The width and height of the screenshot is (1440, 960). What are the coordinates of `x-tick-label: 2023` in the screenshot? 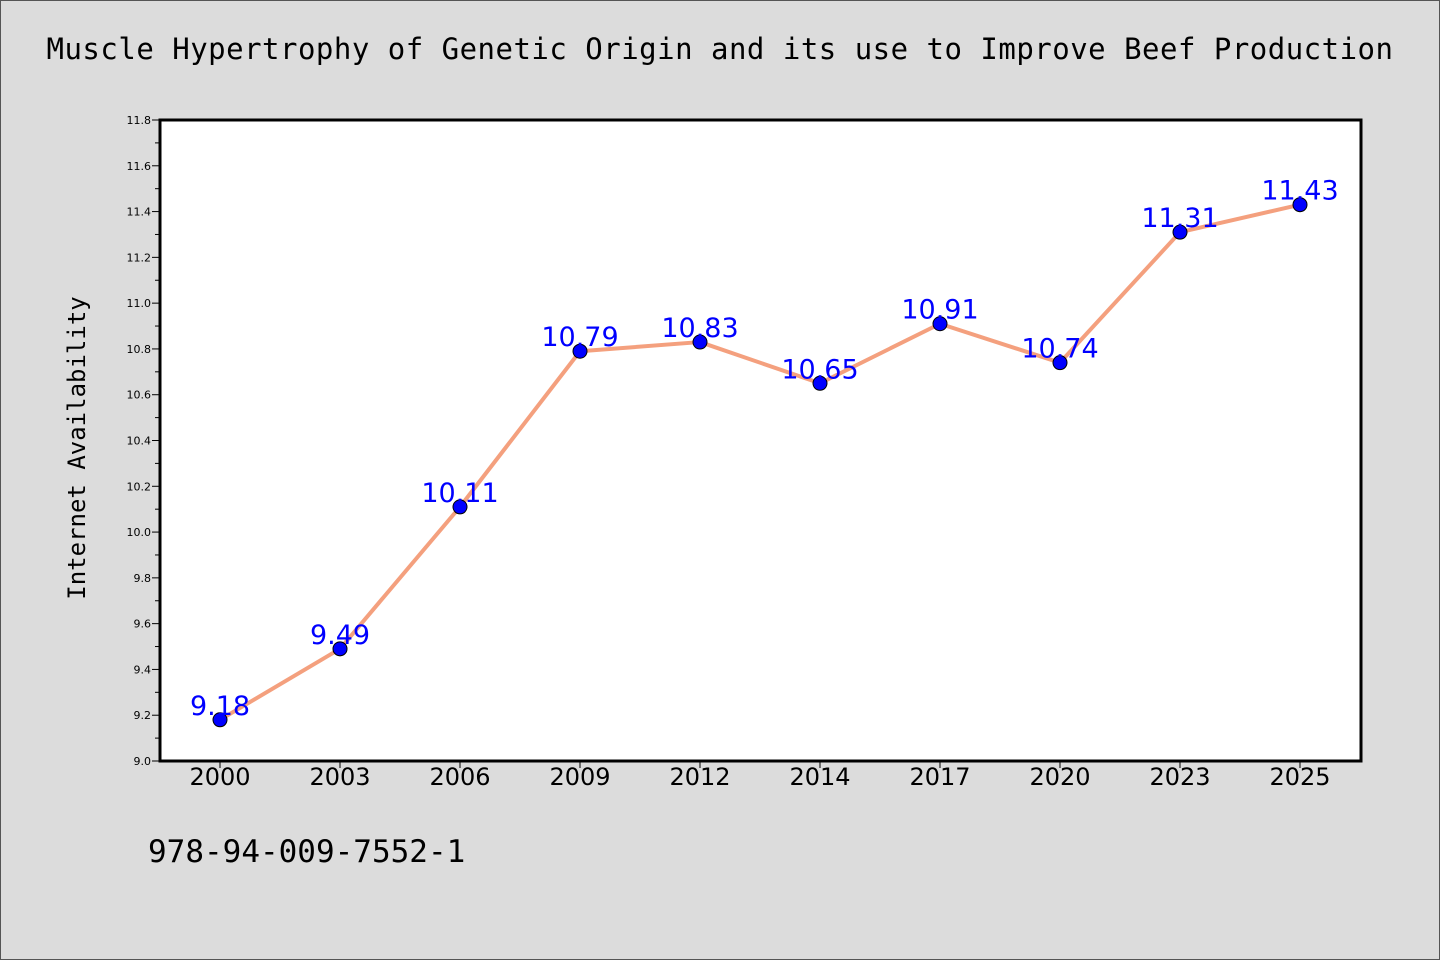 It's located at (1179, 777).